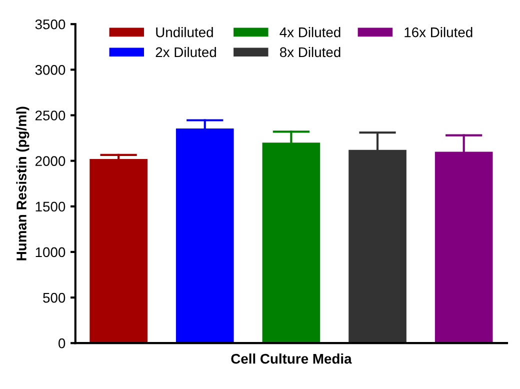 This screenshot has height=389, width=520. What do you see at coordinates (51, 207) in the screenshot?
I see `y-tick-label: 1500` at bounding box center [51, 207].